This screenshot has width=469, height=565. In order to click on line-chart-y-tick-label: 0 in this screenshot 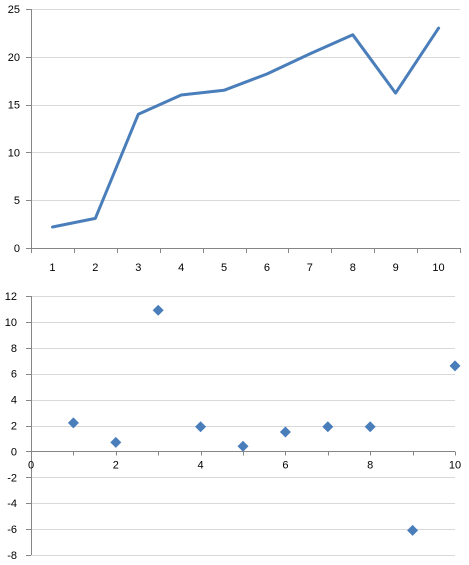, I will do `click(17, 249)`.